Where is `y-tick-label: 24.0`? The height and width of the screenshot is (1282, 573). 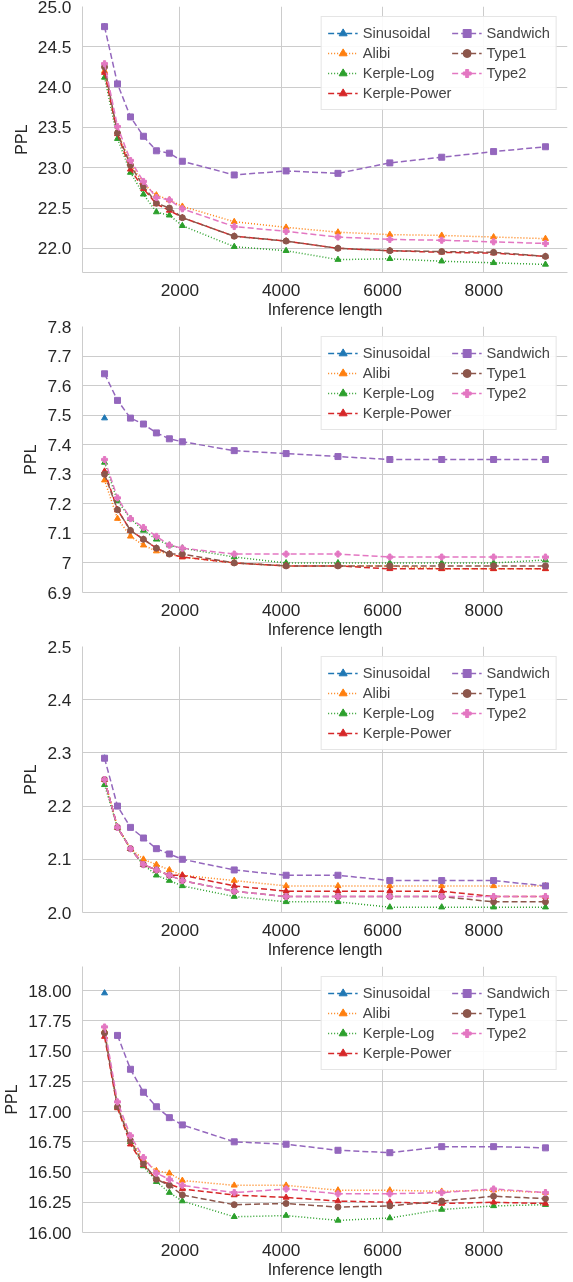 y-tick-label: 24.0 is located at coordinates (54, 87).